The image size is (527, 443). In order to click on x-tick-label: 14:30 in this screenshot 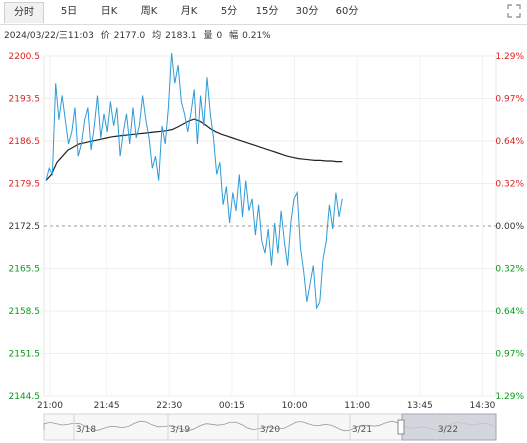, I will do `click(482, 406)`.